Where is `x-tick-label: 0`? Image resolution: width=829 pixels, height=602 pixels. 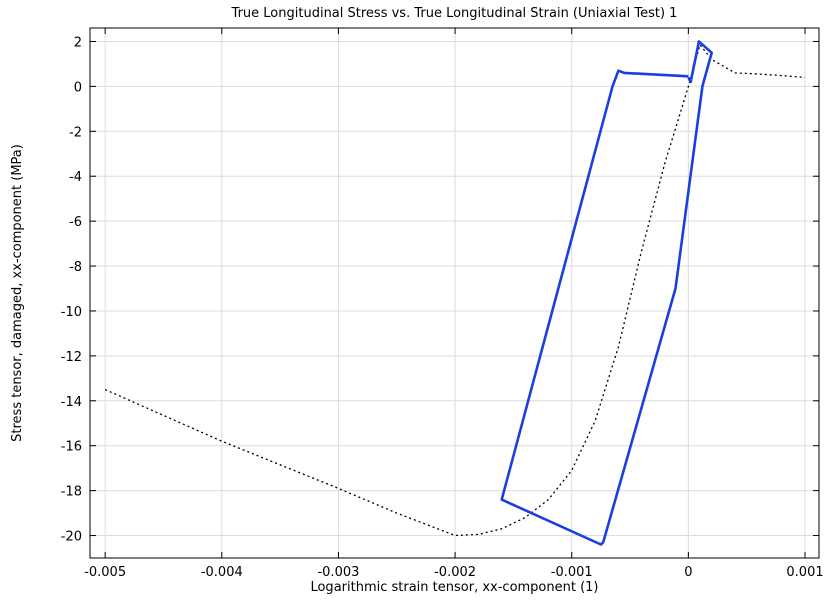
x-tick-label: 0 is located at coordinates (688, 572).